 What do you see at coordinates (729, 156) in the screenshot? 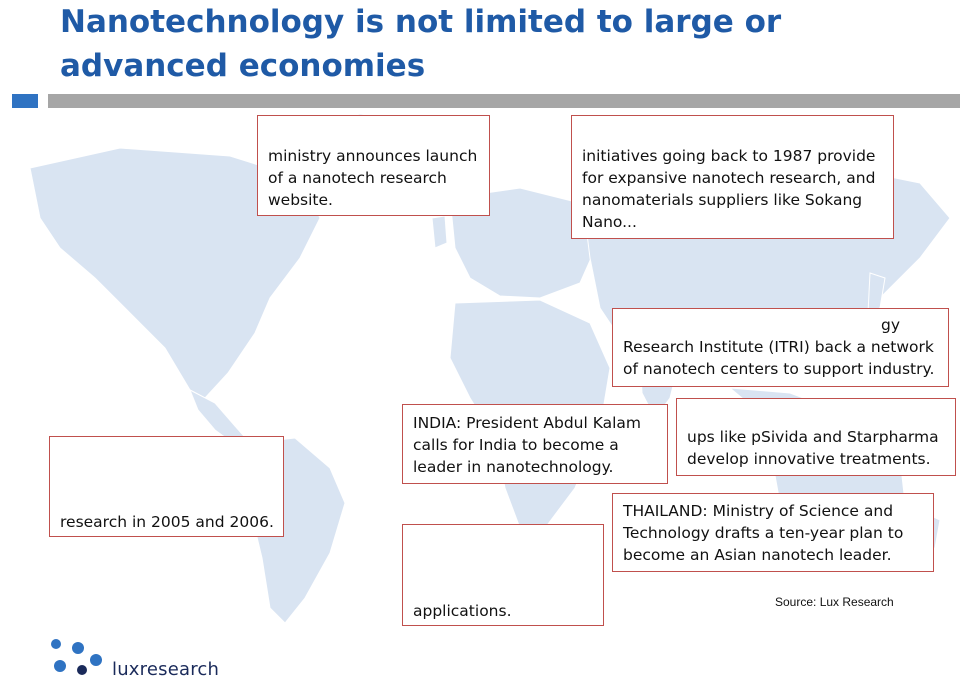
I see `callout-line: initiatives going back to 1987 provide` at bounding box center [729, 156].